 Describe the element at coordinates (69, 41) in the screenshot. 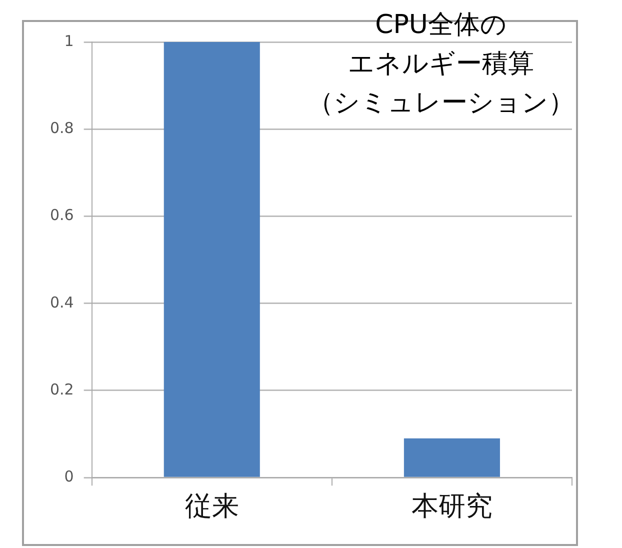

I see `y-tick-label: 1` at that location.